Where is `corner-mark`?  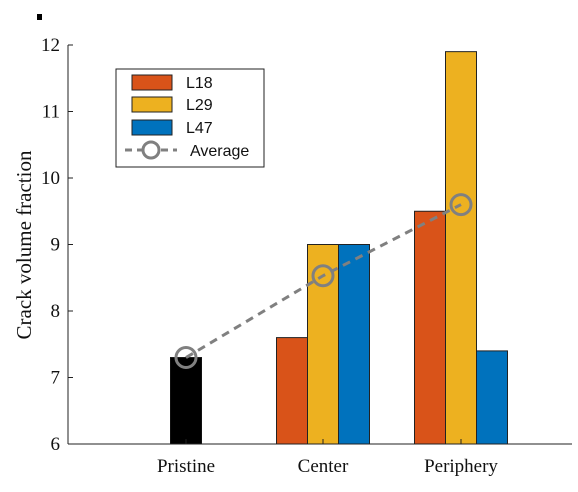
corner-mark is located at coordinates (39, 17).